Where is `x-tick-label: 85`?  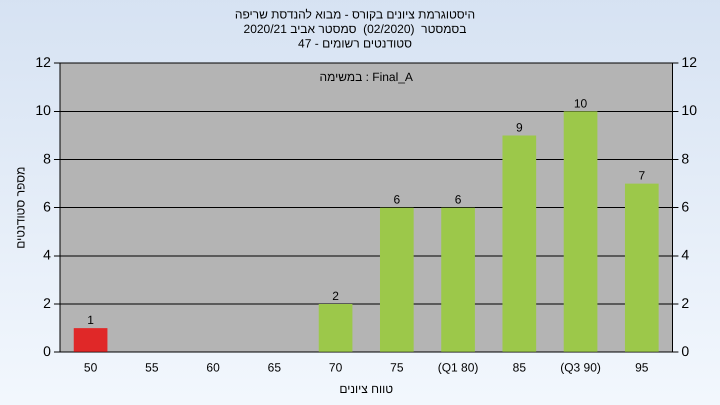 x-tick-label: 85 is located at coordinates (519, 367).